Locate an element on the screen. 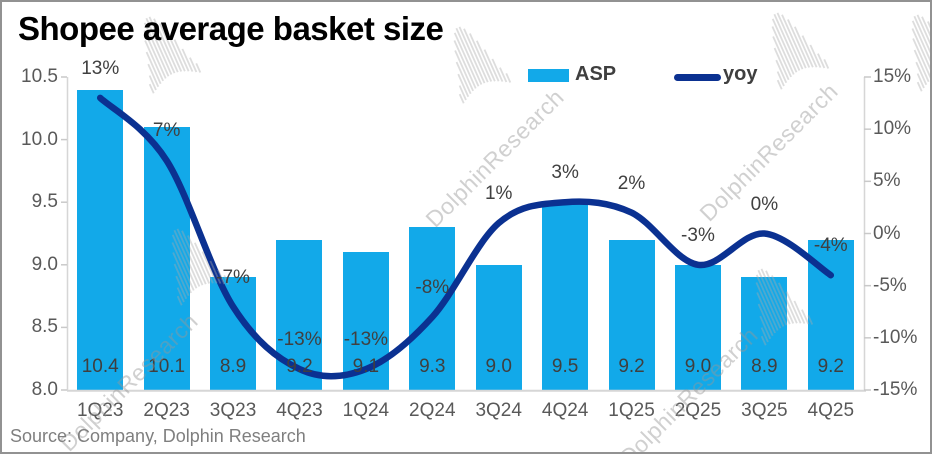 The height and width of the screenshot is (454, 932). right-axis-tick-label: 5% is located at coordinates (887, 181).